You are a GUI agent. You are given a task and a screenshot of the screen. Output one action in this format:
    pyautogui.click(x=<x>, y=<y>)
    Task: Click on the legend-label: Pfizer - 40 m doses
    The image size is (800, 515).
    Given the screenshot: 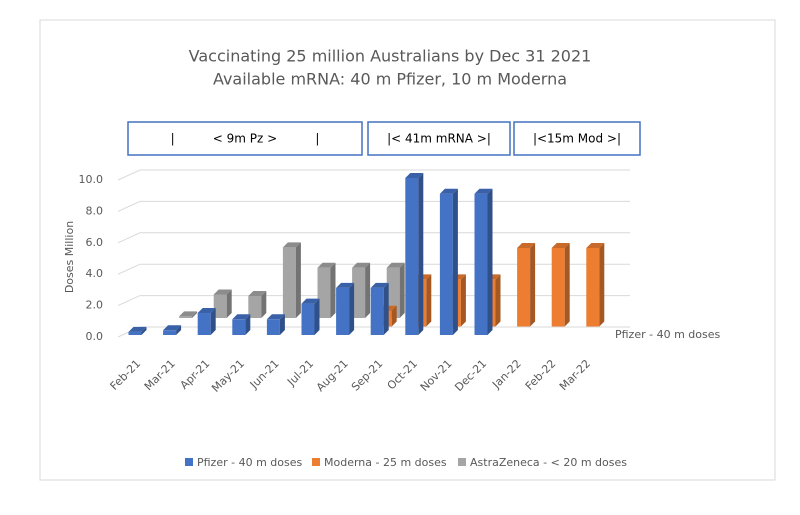 What is the action you would take?
    pyautogui.click(x=250, y=462)
    